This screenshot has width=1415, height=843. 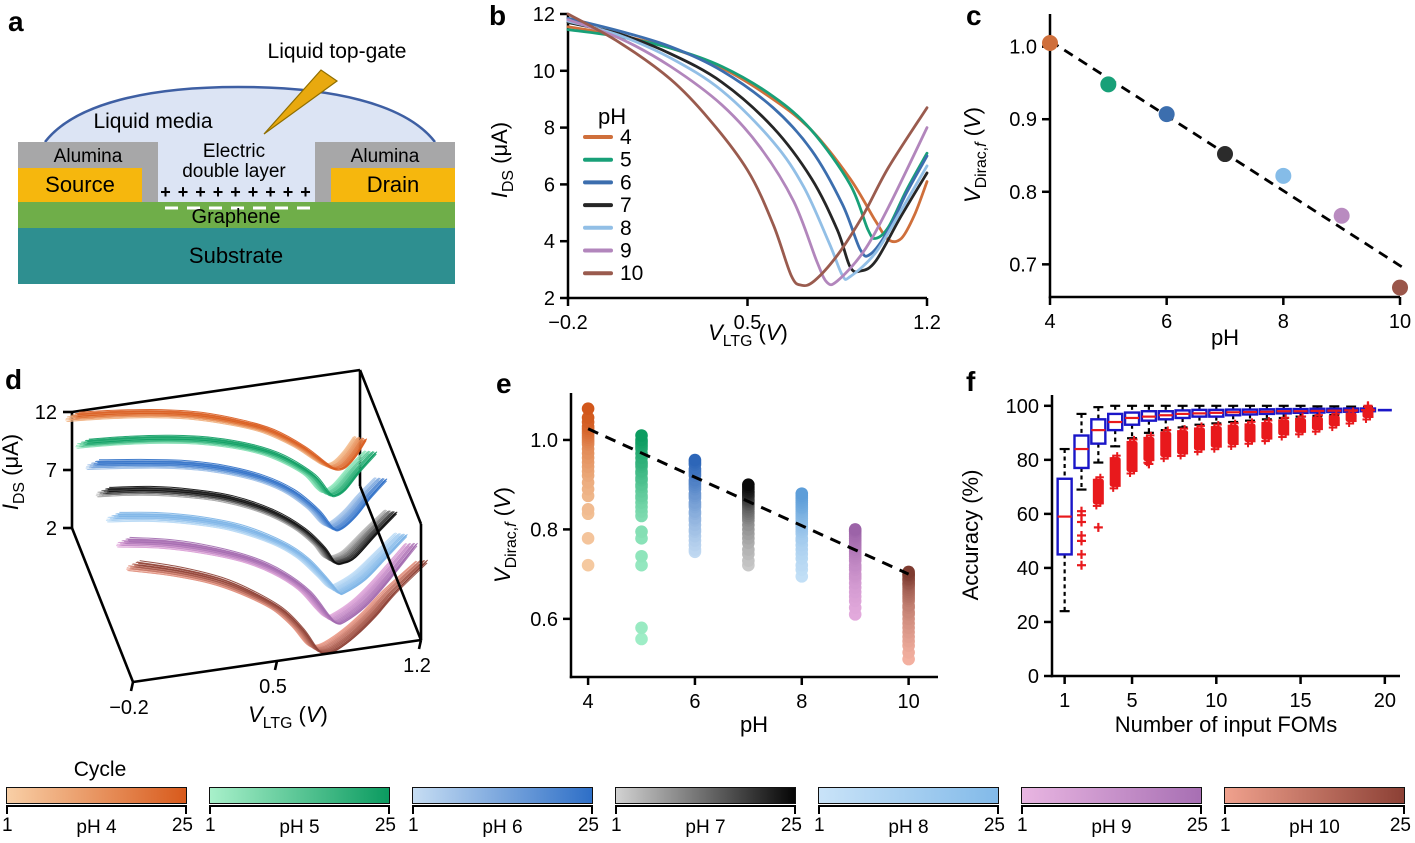 I want to click on label-alumina-left: Alumina, so click(x=88, y=156).